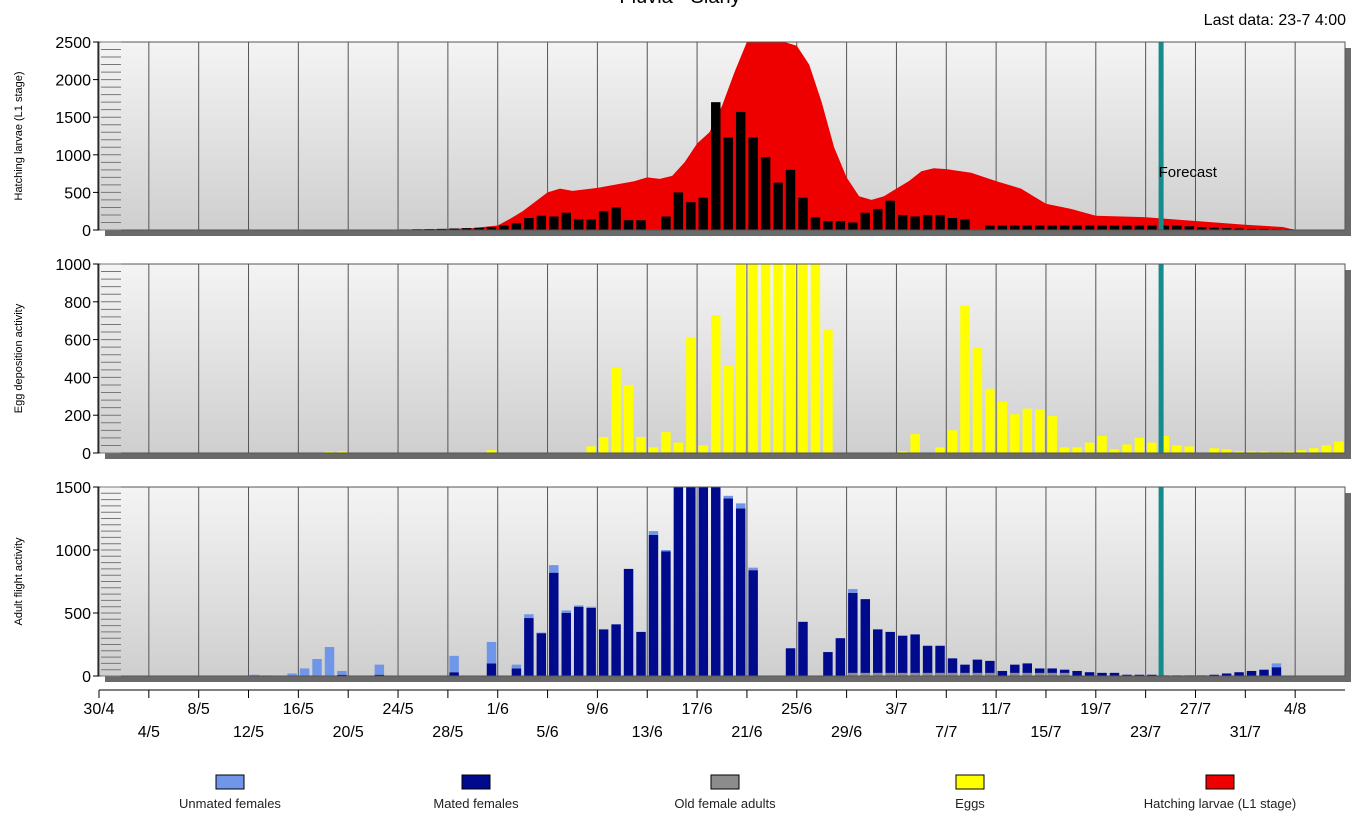  Describe the element at coordinates (19, 135) in the screenshot. I see `y-axis-label: Hatching larvae (L1 stage)` at that location.